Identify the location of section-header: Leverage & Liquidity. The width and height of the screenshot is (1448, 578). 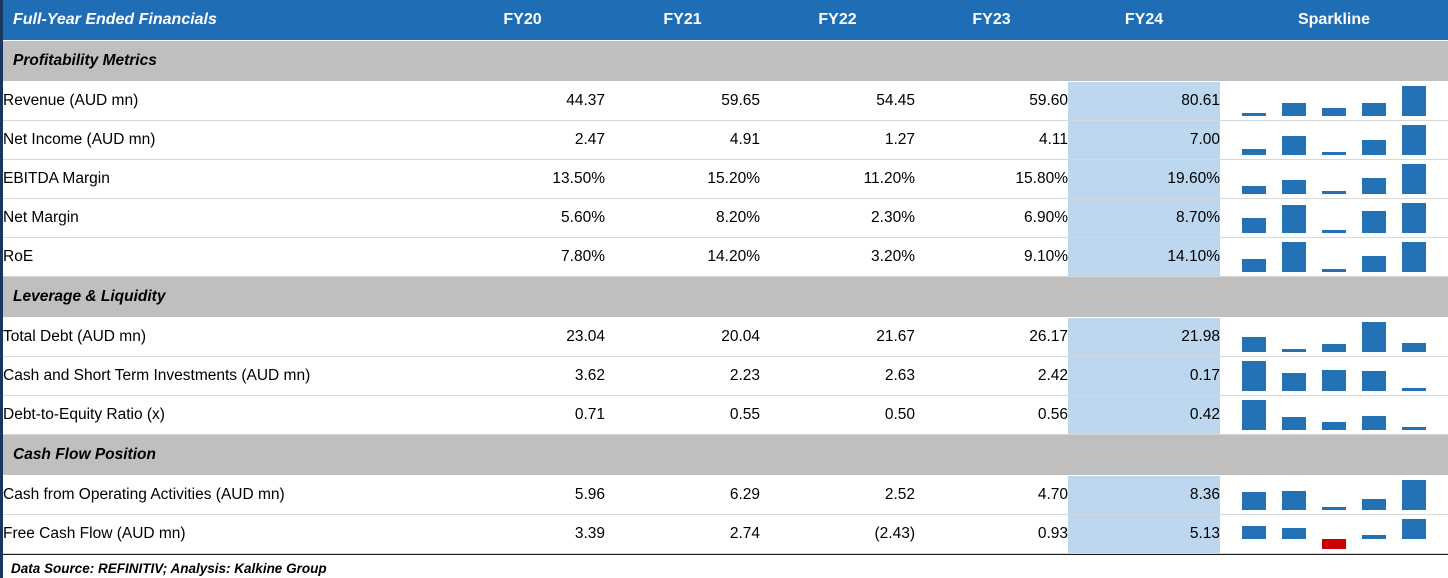
(725, 297).